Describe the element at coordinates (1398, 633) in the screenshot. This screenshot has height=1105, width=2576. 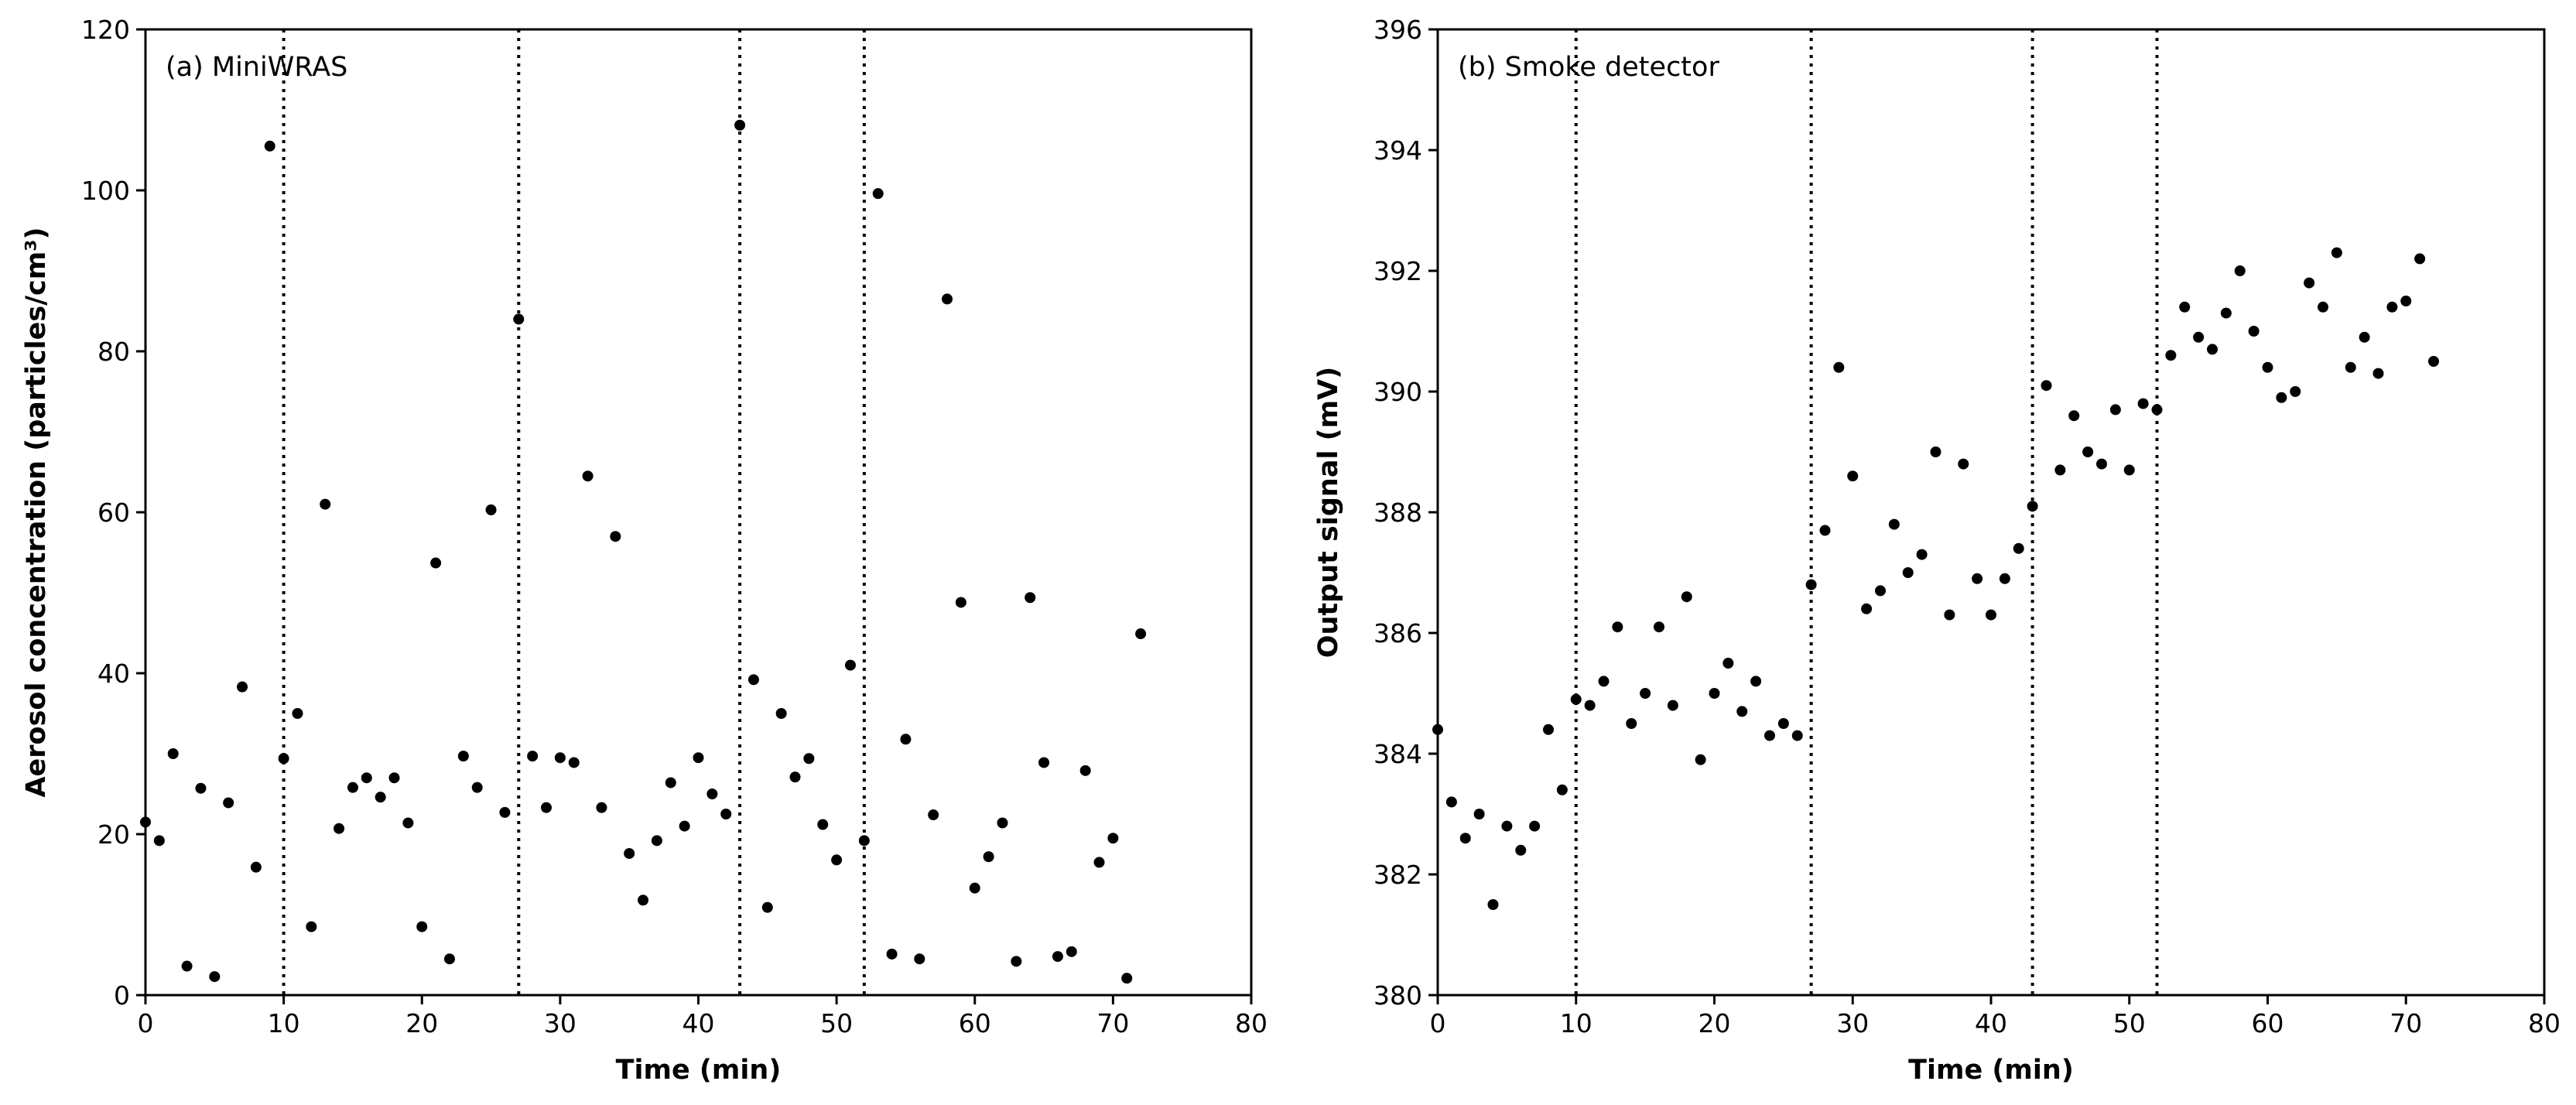
I see `y-tick-label: 386` at that location.